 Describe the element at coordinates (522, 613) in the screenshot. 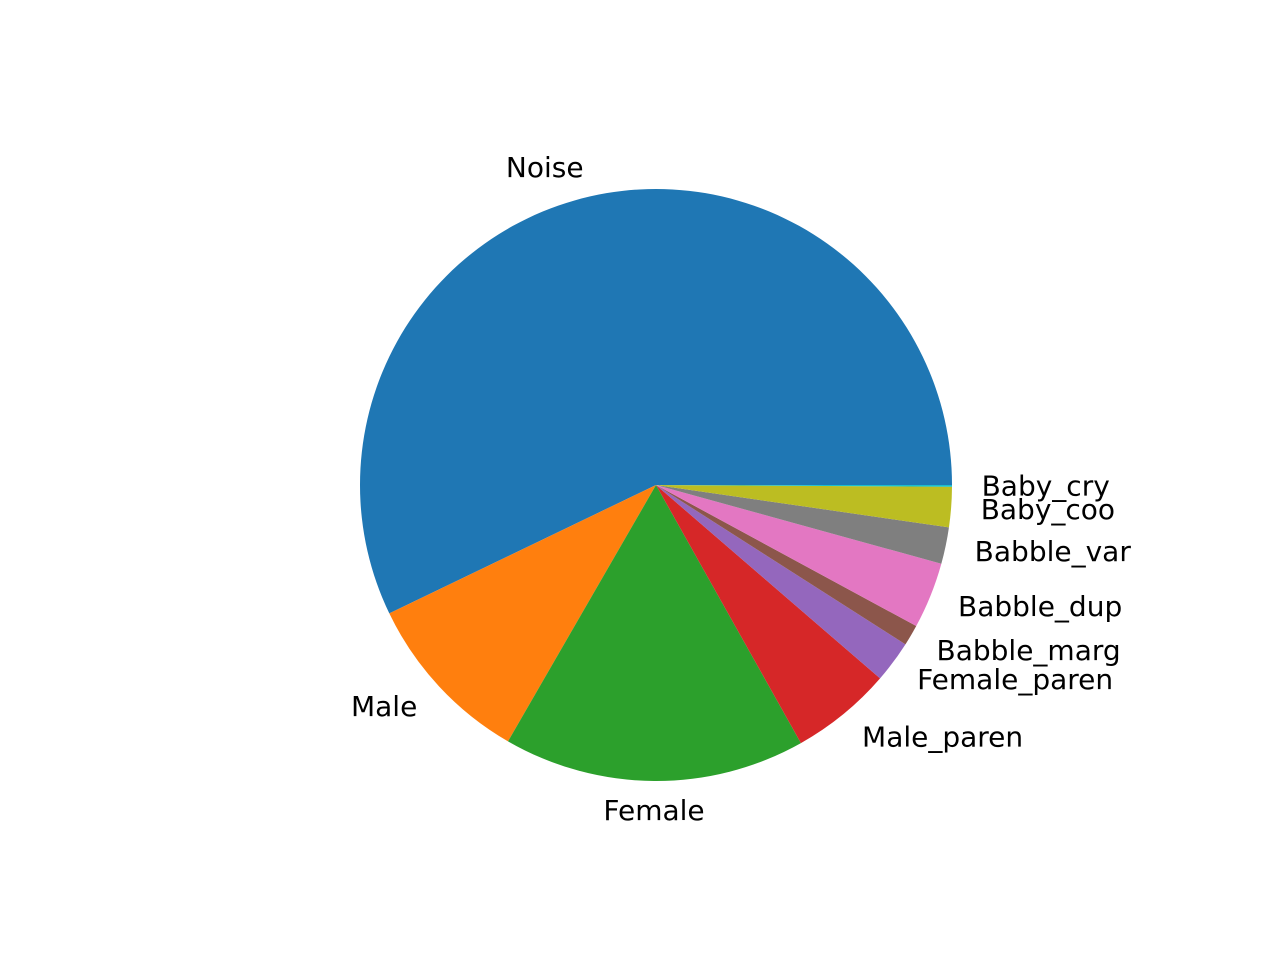

I see `pie-slice-male` at that location.